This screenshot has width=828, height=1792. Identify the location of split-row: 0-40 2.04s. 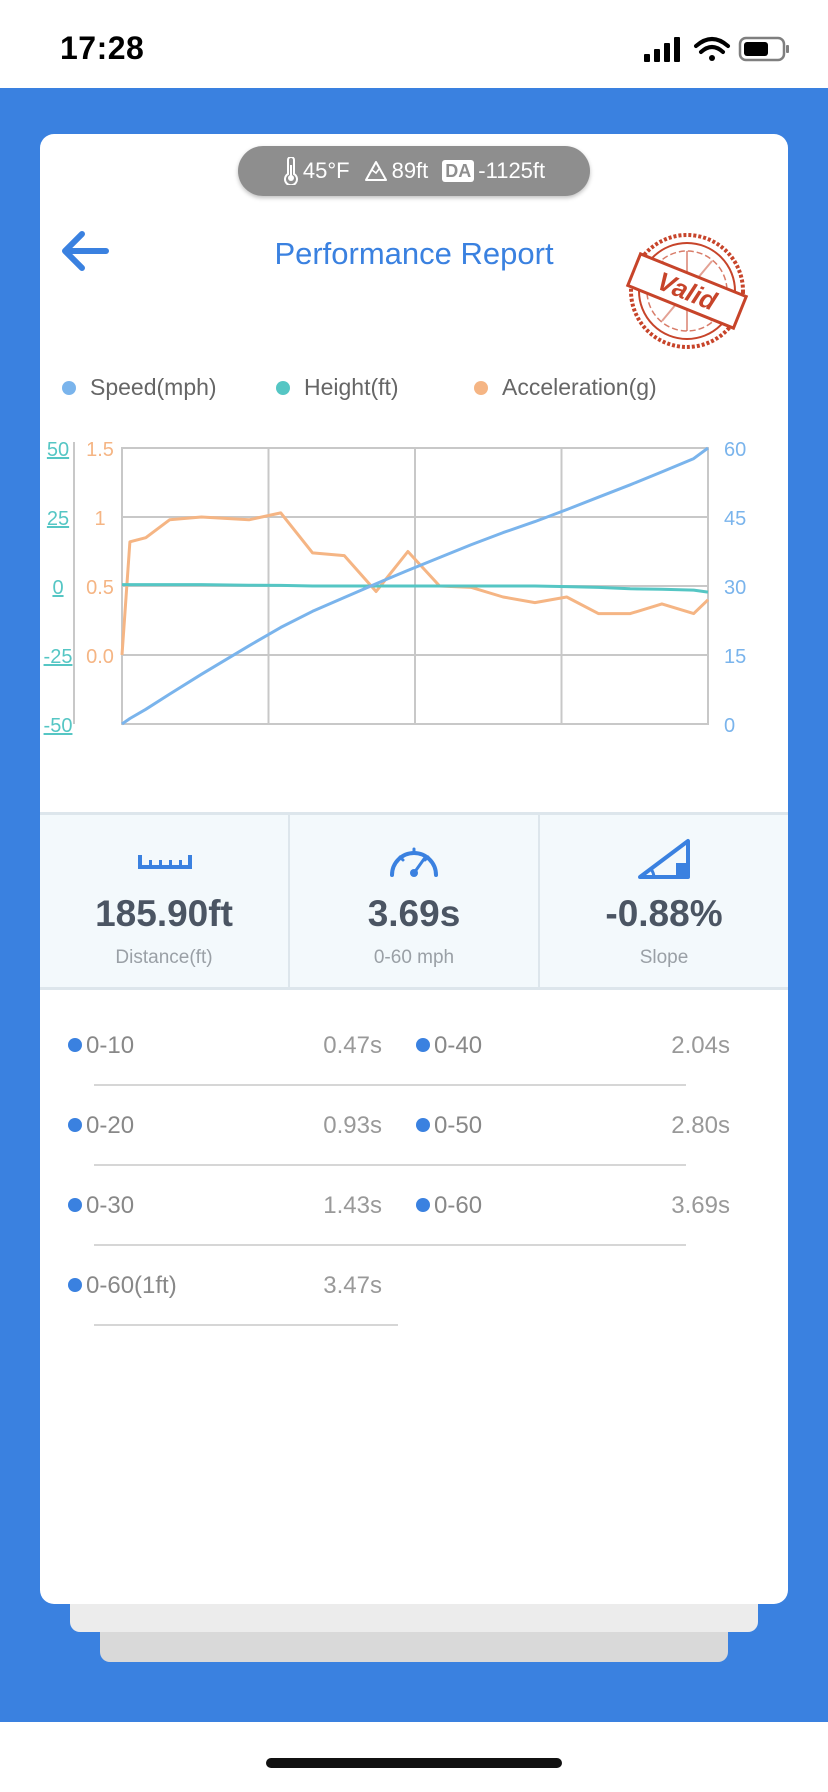
(570, 1054).